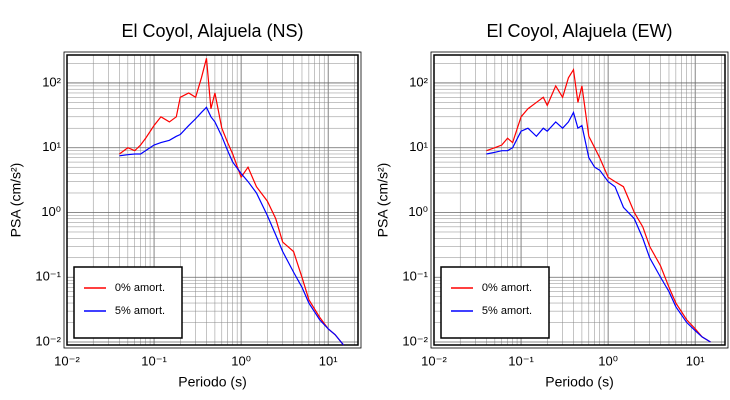 The image size is (730, 400). I want to click on chart-title: El Coyol, Alajuela (EW), so click(579, 31).